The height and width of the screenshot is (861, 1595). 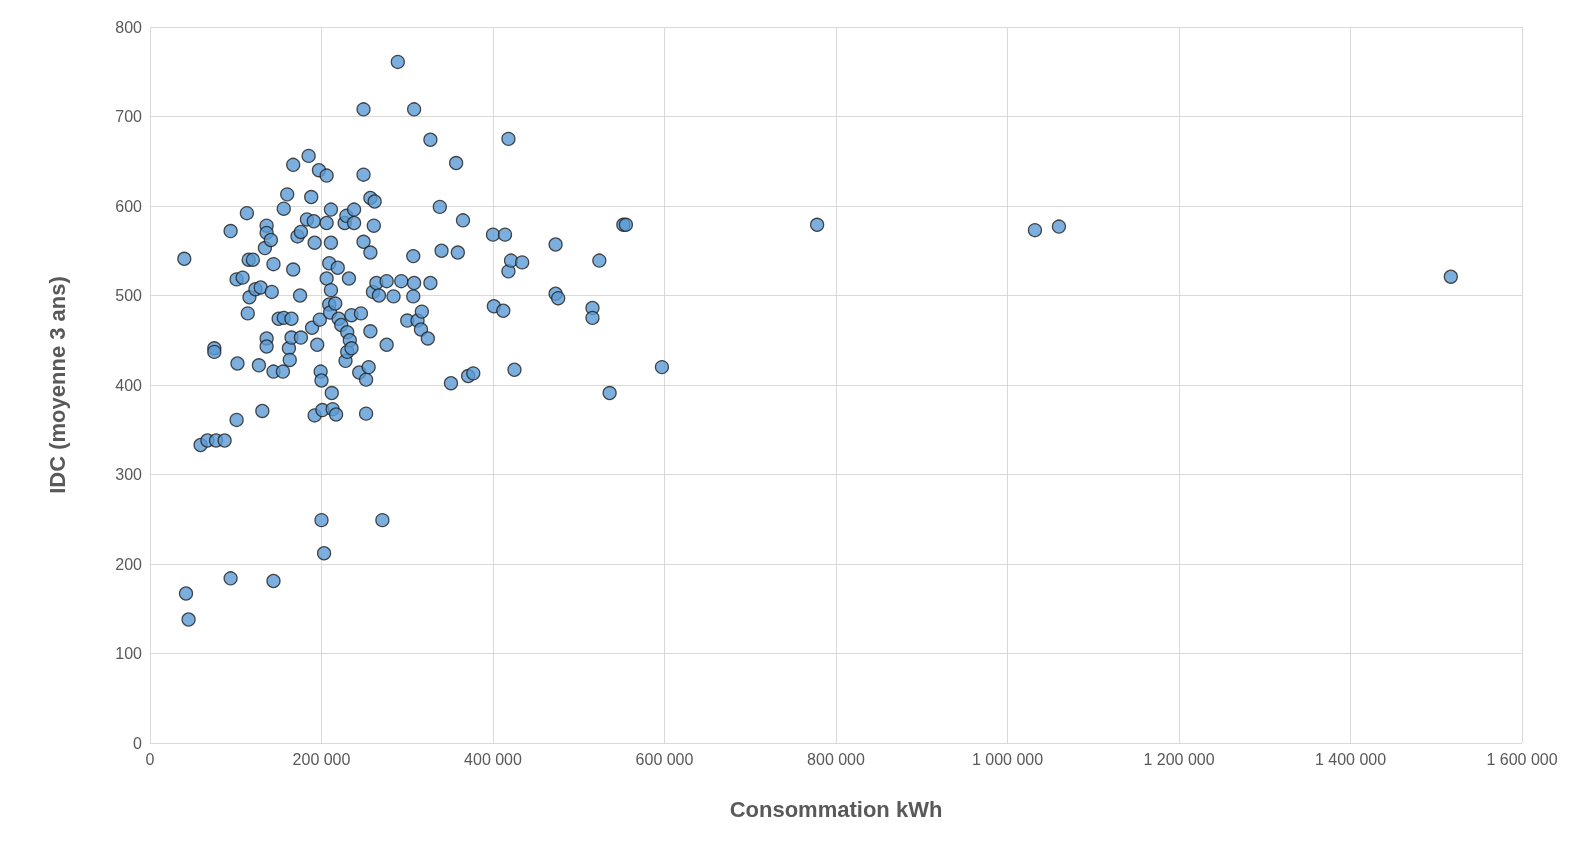 What do you see at coordinates (129, 27) in the screenshot?
I see `y-tick-label: 800` at bounding box center [129, 27].